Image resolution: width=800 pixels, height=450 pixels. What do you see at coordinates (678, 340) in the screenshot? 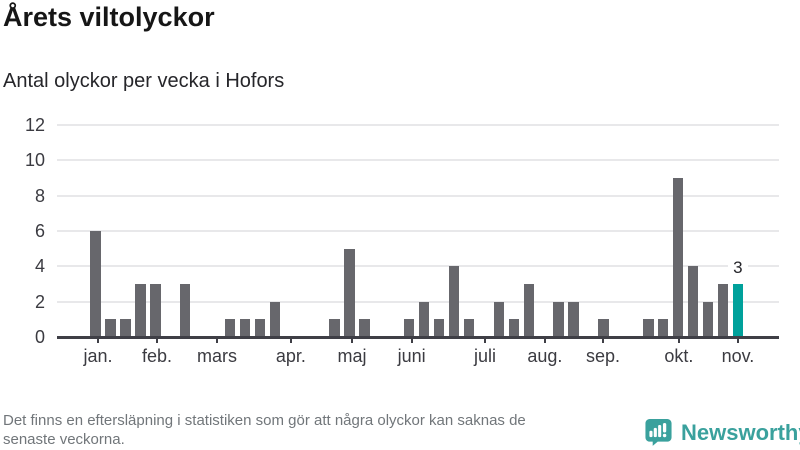
I see `x-tick-okt` at bounding box center [678, 340].